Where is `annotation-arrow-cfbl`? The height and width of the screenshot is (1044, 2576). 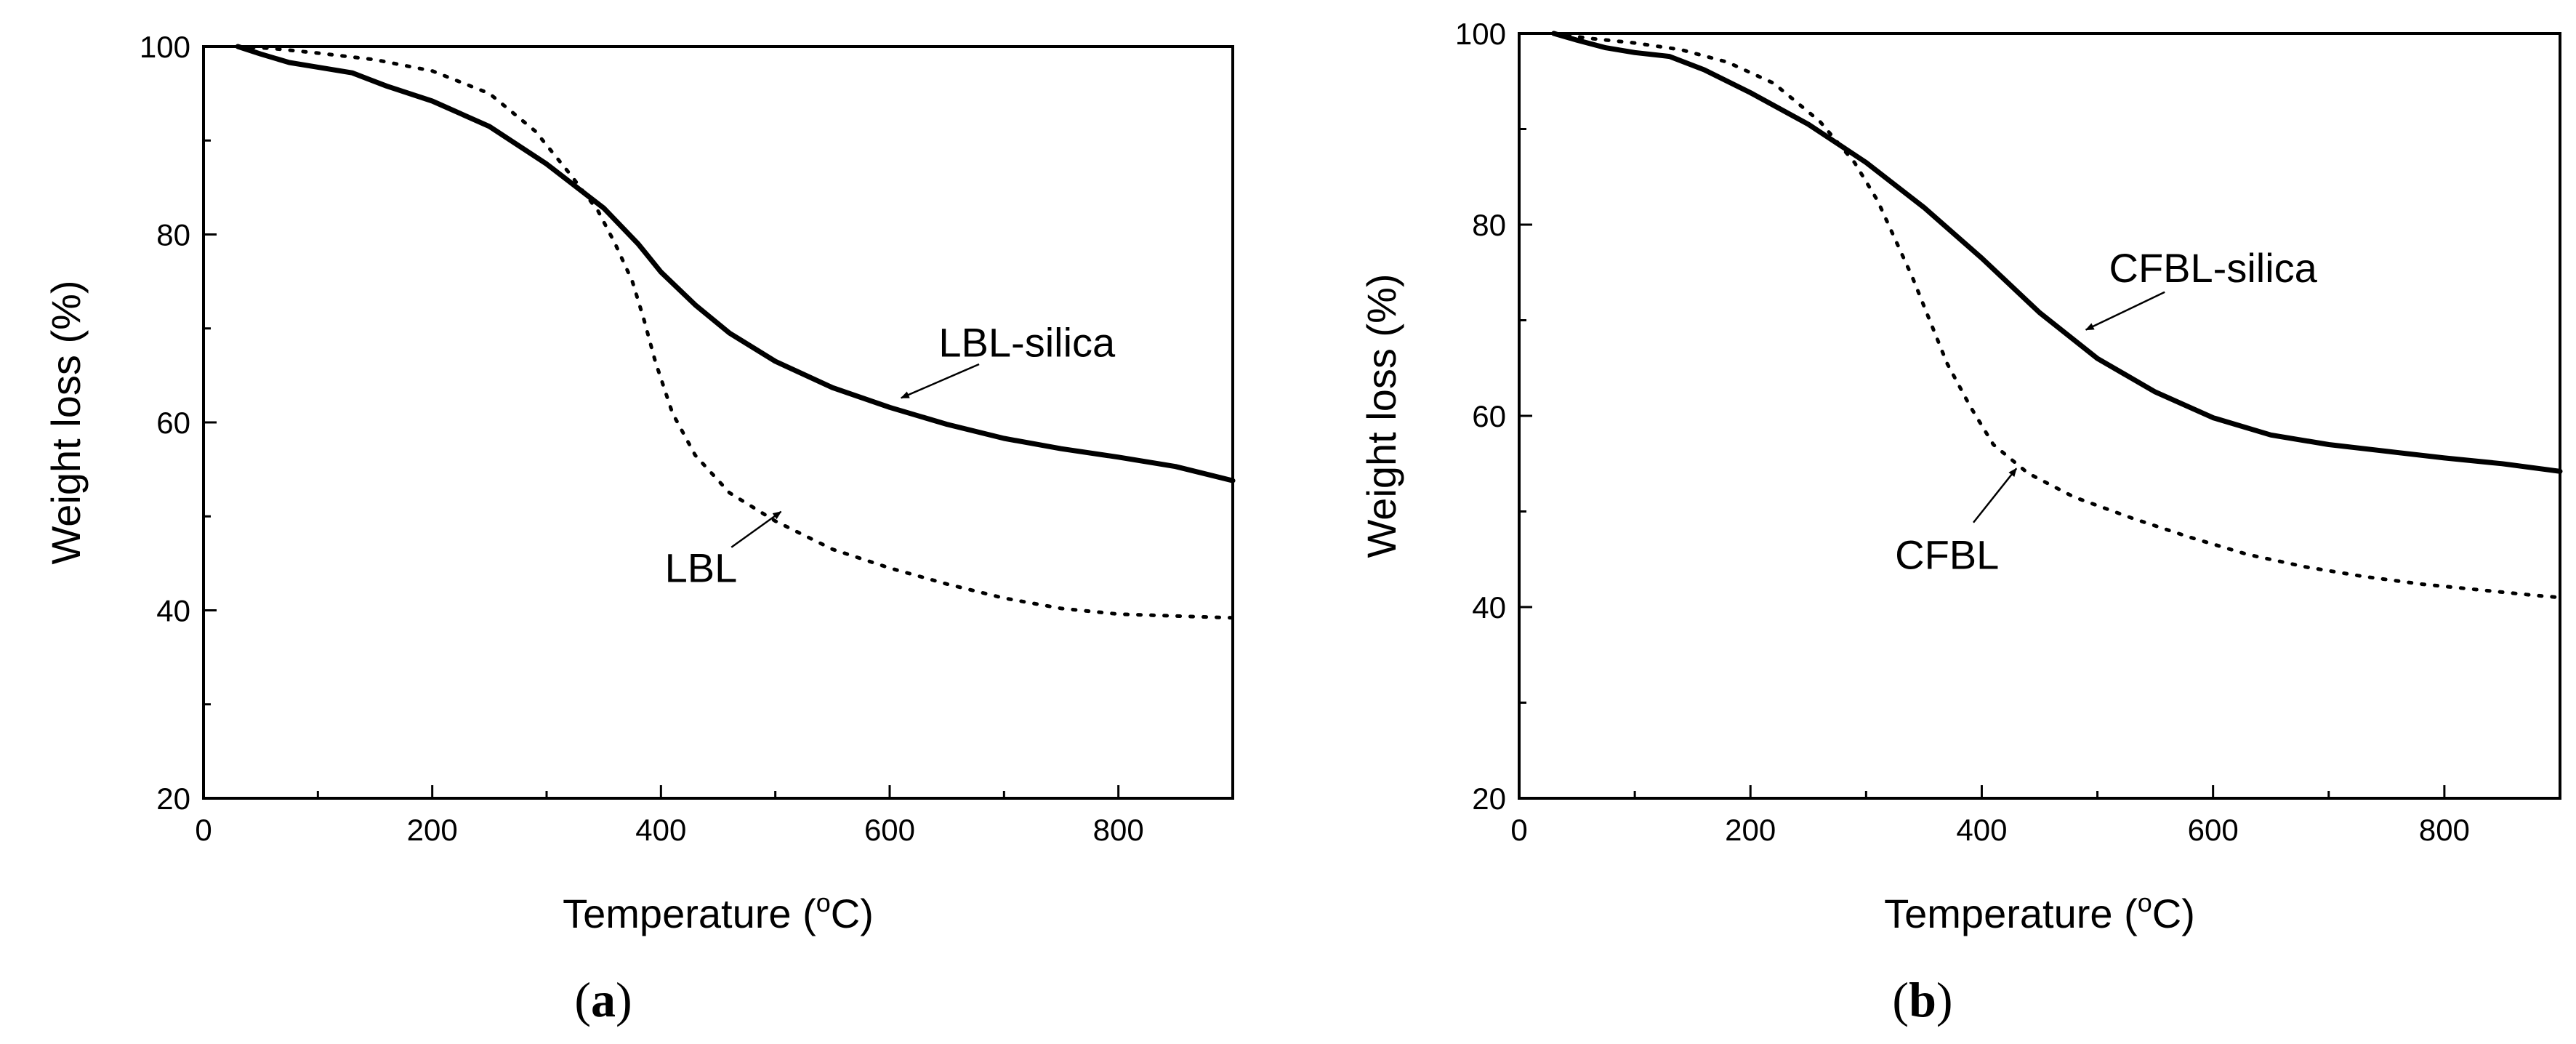 annotation-arrow-cfbl is located at coordinates (1995, 495).